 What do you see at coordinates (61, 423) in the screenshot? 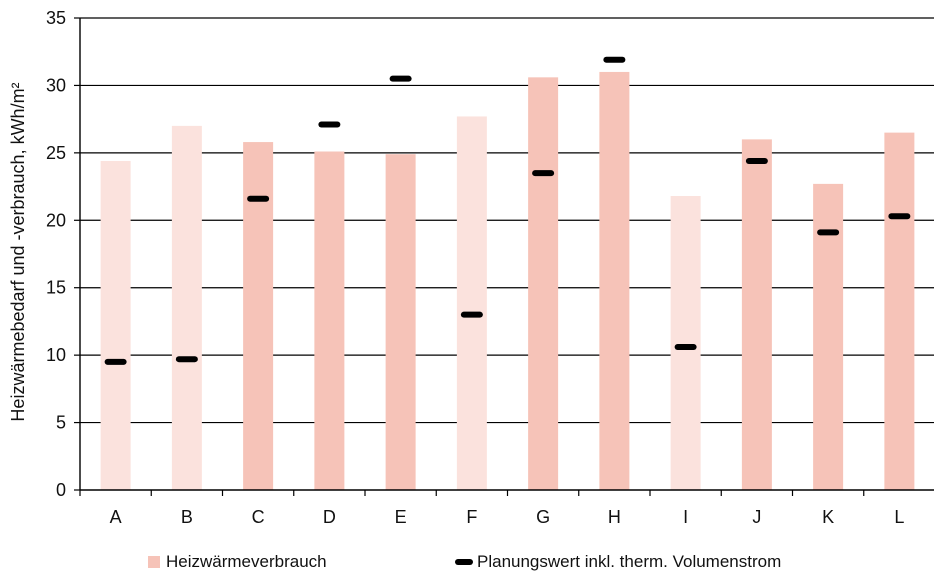
I see `y-tick-label: 5` at bounding box center [61, 423].